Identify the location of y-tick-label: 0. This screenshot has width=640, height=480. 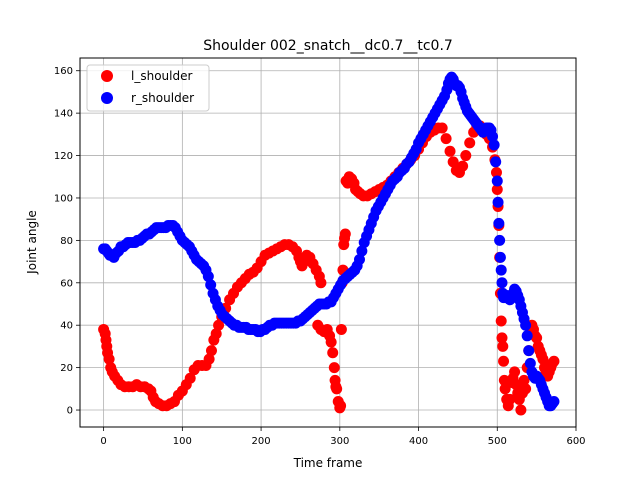
(70, 411).